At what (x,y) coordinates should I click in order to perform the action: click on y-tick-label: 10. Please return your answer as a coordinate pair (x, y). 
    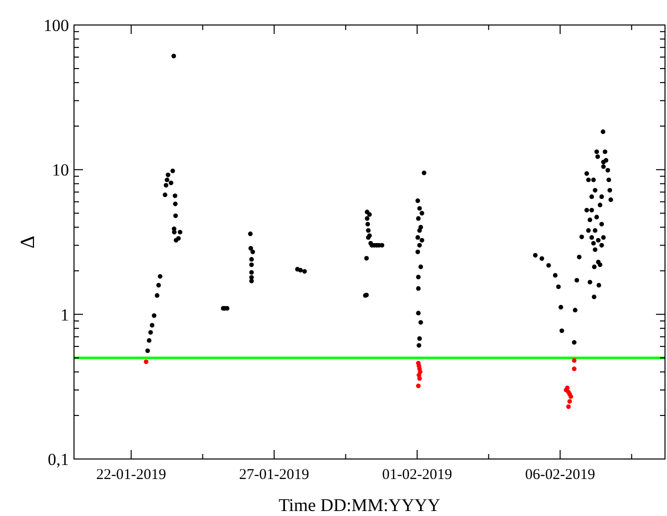
    Looking at the image, I should click on (60, 170).